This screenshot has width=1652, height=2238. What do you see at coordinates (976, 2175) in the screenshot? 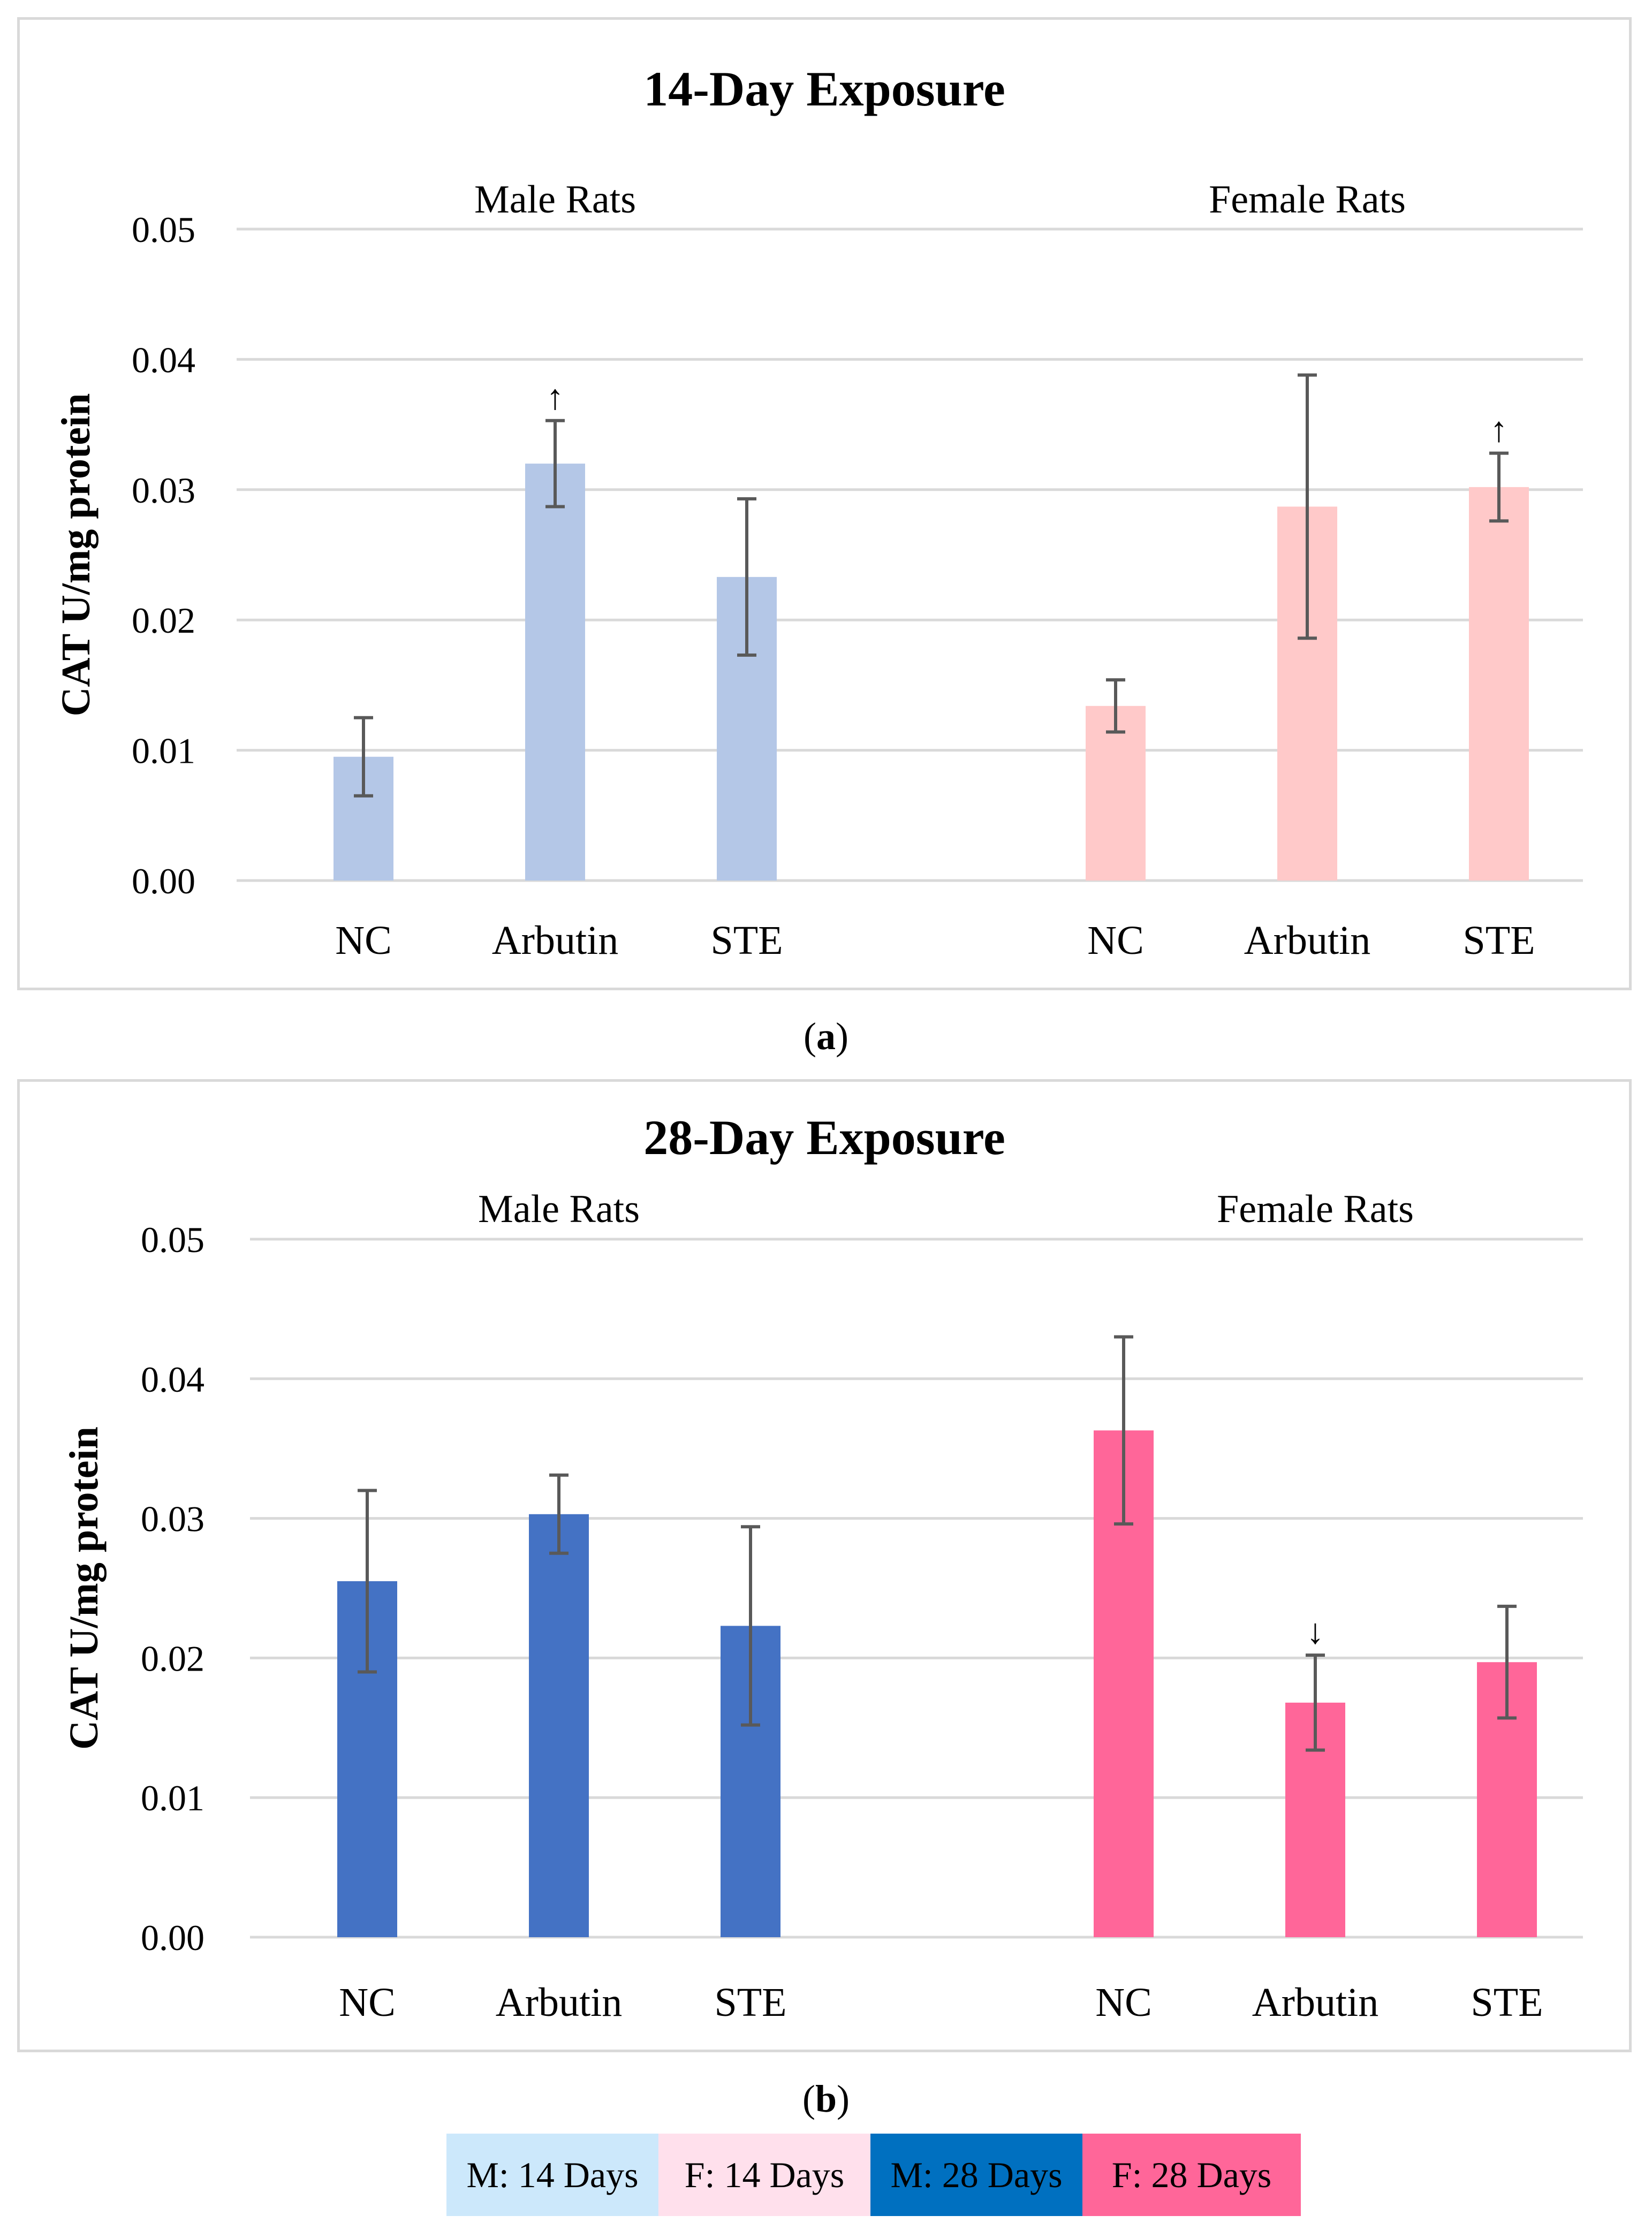
I see `legend-item-m-28: M: 28 Days` at bounding box center [976, 2175].